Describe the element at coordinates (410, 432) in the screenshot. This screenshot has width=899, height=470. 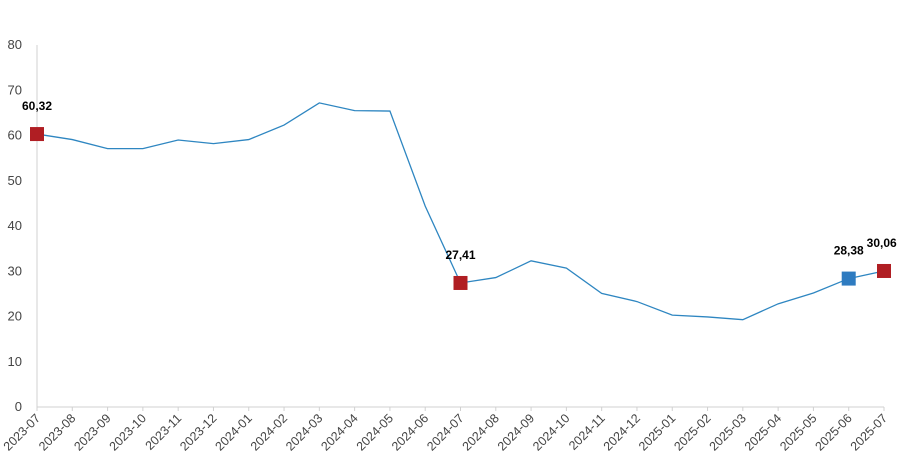
I see `x-tick-label: 2024-06` at that location.